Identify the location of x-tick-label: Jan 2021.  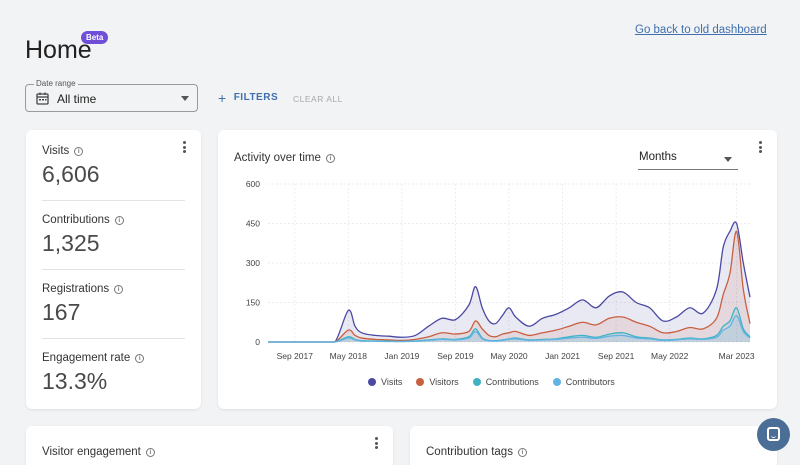
(562, 356).